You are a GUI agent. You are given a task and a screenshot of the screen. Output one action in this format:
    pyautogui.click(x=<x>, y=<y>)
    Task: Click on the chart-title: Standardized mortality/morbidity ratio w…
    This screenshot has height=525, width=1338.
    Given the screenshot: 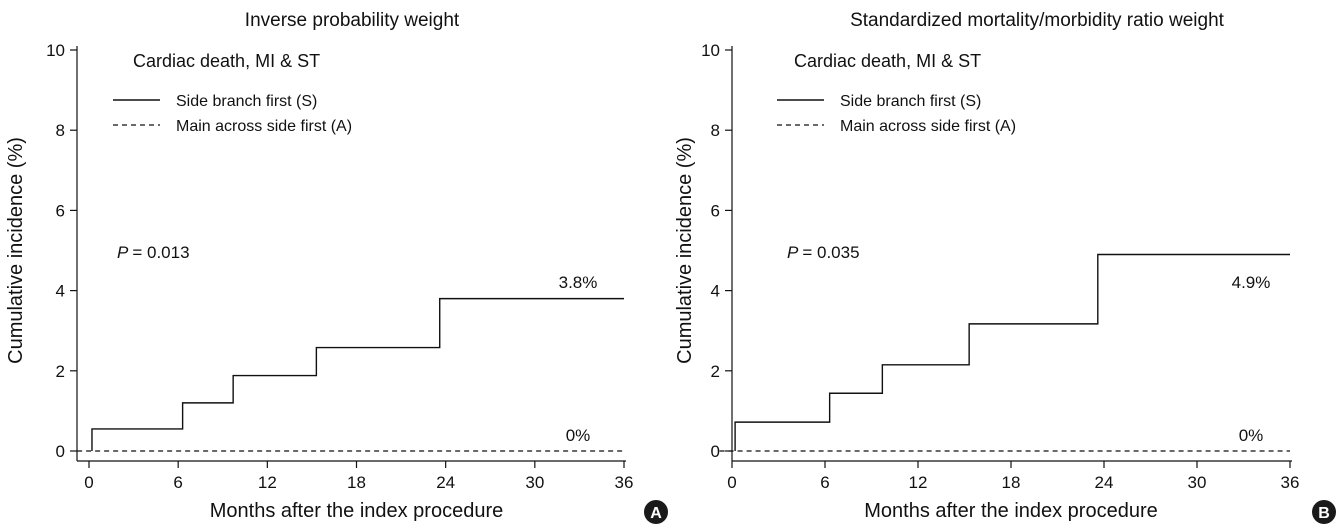 What is the action you would take?
    pyautogui.click(x=1037, y=20)
    